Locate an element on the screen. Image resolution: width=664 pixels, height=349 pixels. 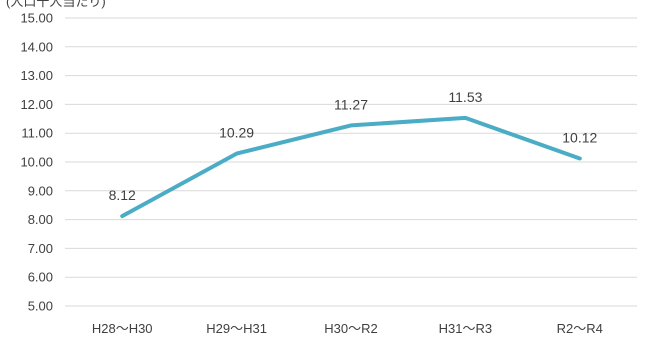
y-tick-label: 14.00 is located at coordinates (36, 46).